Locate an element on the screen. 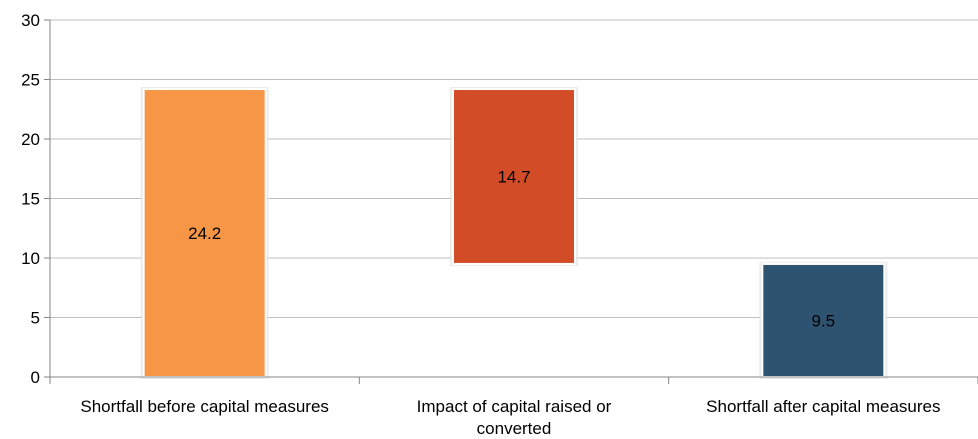 This screenshot has width=978, height=439. y-tick-label: 20 is located at coordinates (30, 139).